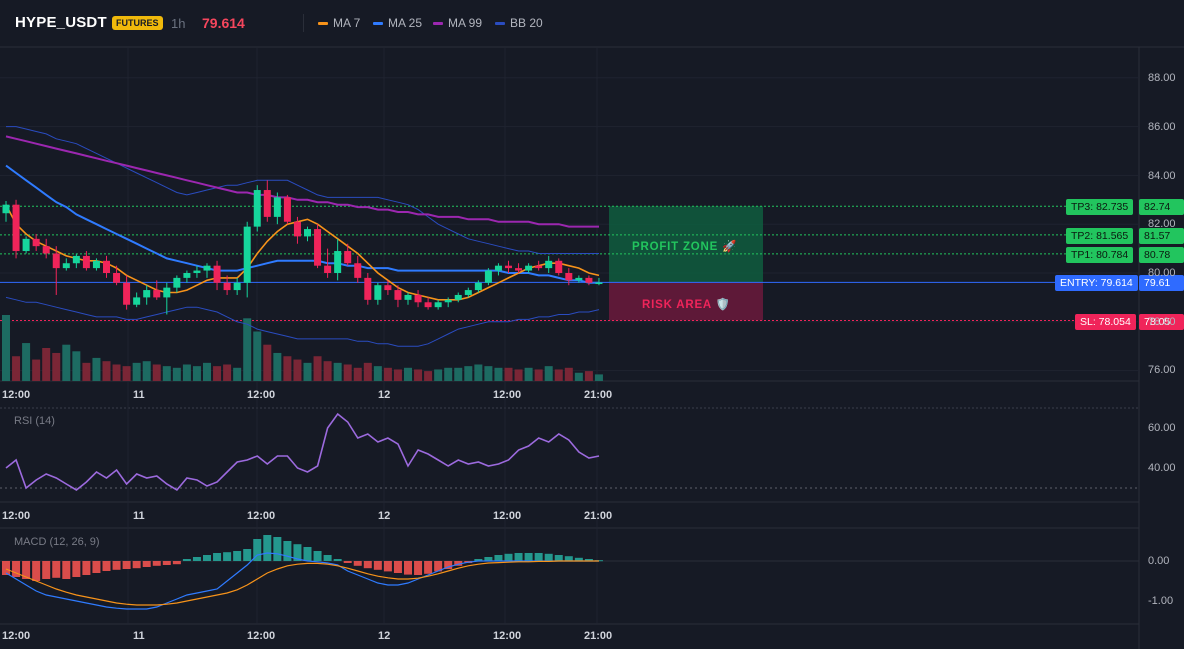  What do you see at coordinates (1105, 322) in the screenshot?
I see `sl-tag: SL: 78.054` at bounding box center [1105, 322].